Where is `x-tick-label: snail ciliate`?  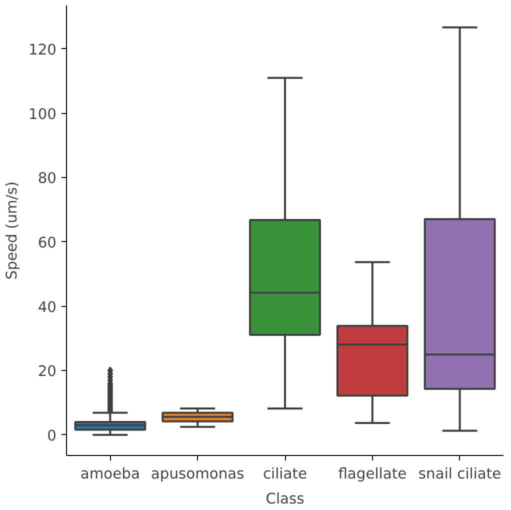
x-tick-label: snail ciliate is located at coordinates (460, 474).